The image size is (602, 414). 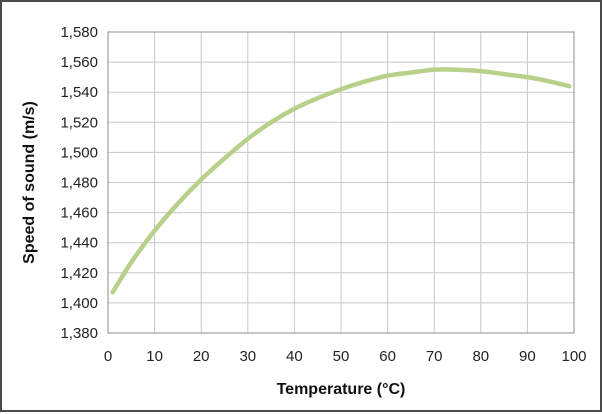 I want to click on x-tick-label: 70, so click(x=434, y=356).